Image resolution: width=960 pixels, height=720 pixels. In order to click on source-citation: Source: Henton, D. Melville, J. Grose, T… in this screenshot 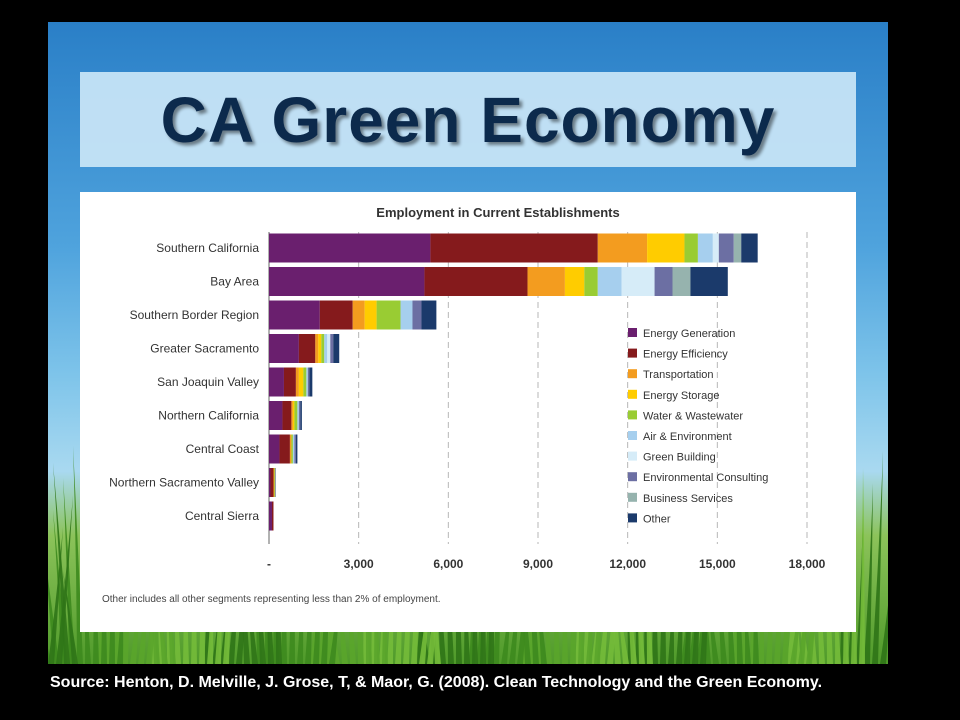, I will do `click(436, 682)`.